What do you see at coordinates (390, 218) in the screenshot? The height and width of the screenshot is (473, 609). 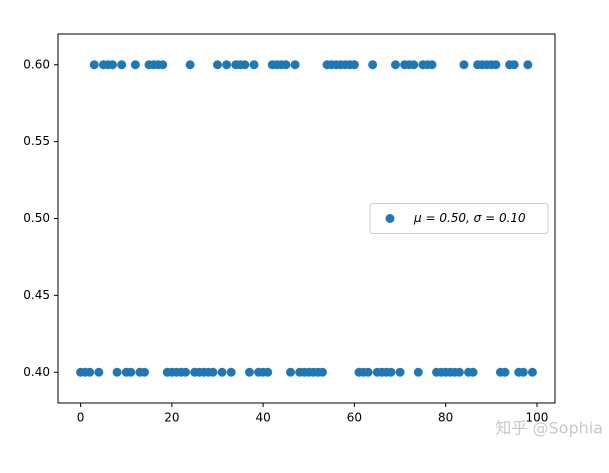 I see `legend-marker` at bounding box center [390, 218].